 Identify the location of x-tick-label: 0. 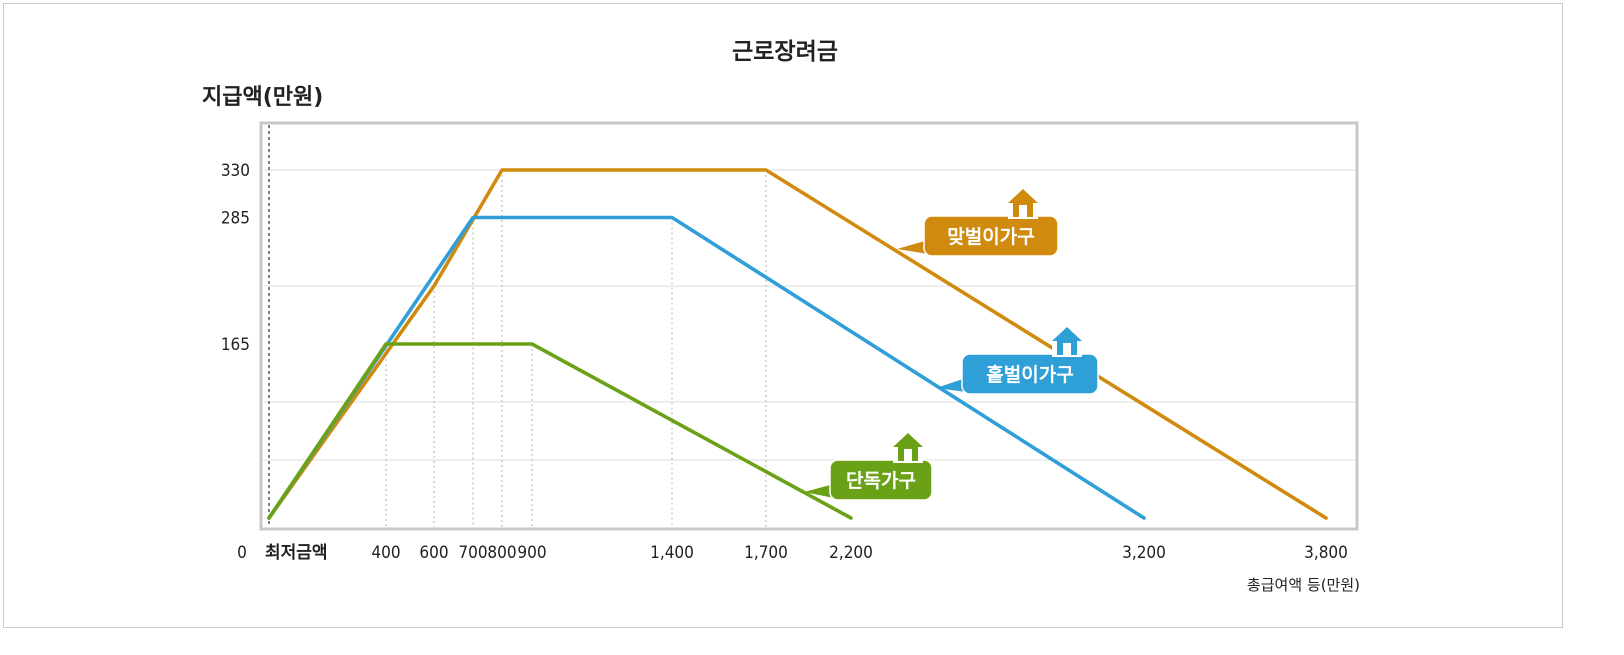
(242, 553).